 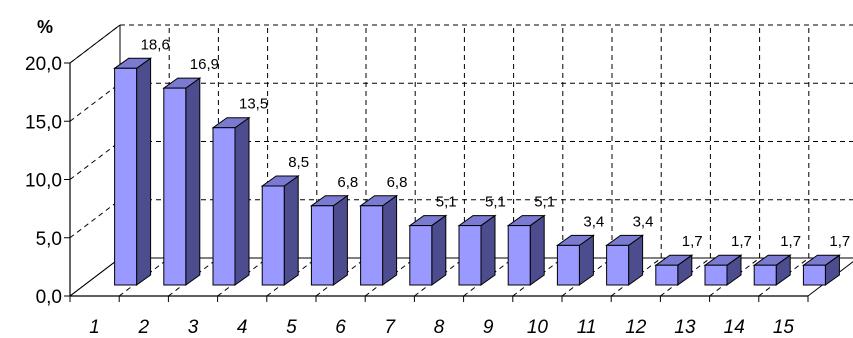 I want to click on y-tick-label: 10,0, so click(x=43, y=181).